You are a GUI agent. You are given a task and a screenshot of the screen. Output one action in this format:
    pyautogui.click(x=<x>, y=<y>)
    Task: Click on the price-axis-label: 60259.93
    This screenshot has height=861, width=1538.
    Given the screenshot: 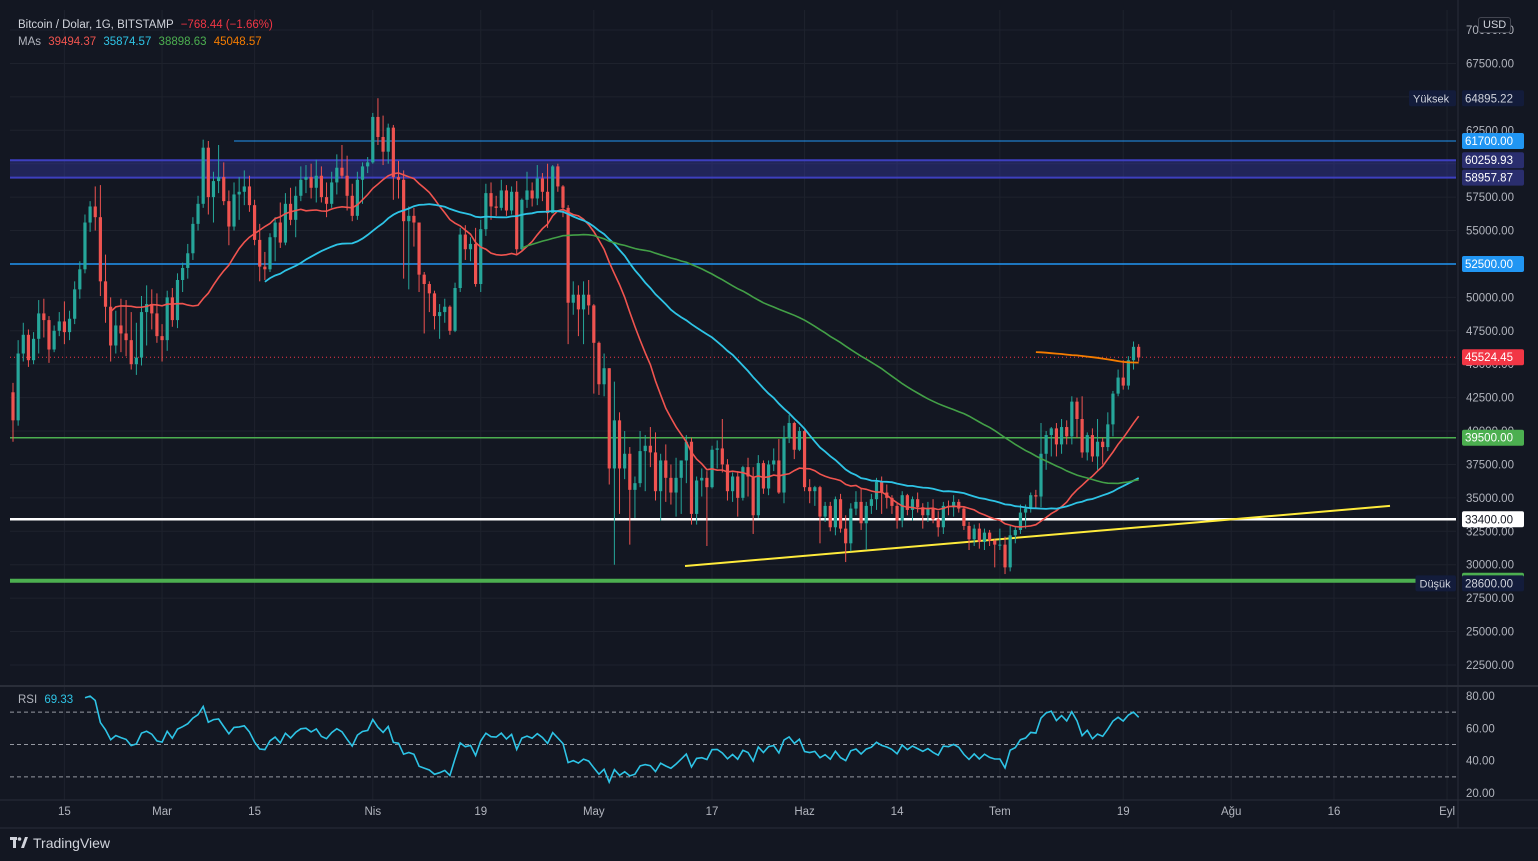 What is the action you would take?
    pyautogui.click(x=1493, y=160)
    